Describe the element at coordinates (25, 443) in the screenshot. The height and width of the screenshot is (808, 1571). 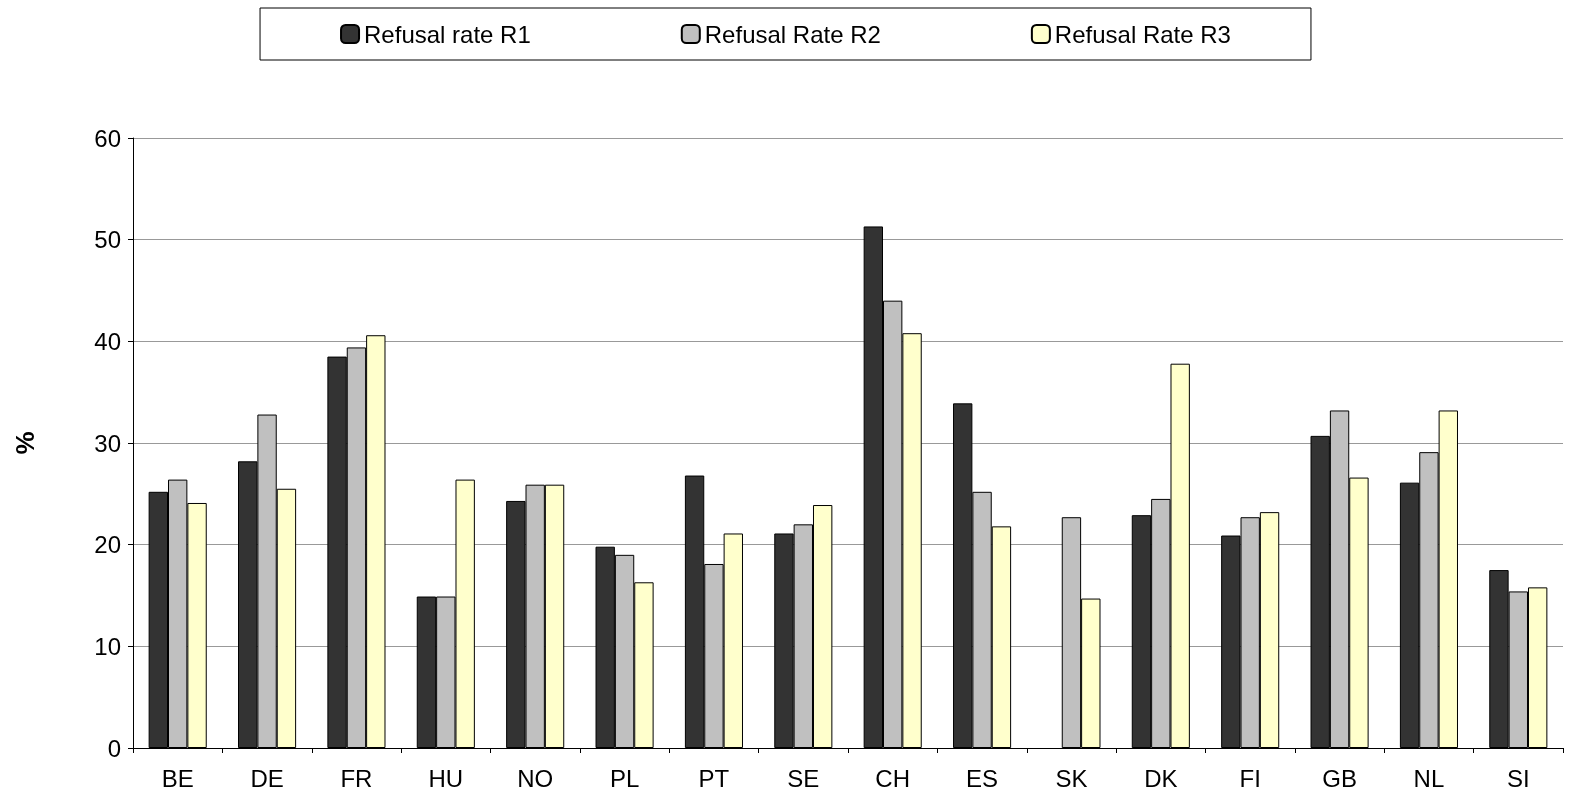
I see `y-axis-title: %` at that location.